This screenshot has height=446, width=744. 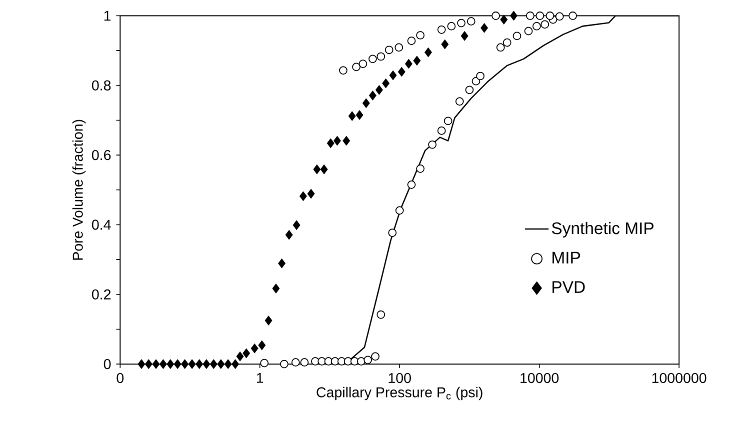 I want to click on y-tick-label: 0.2, so click(x=101, y=294).